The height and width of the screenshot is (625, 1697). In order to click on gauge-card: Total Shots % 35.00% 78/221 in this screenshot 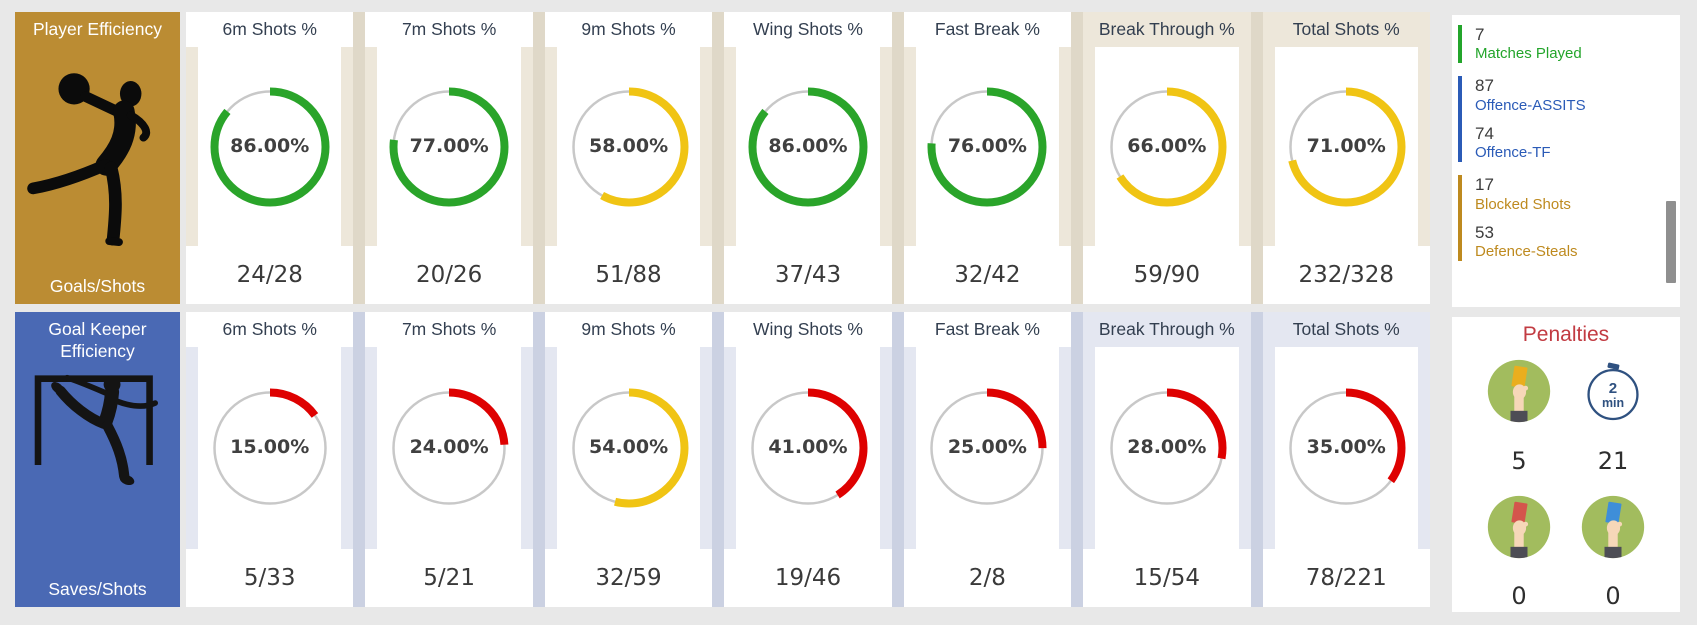, I will do `click(1346, 459)`.